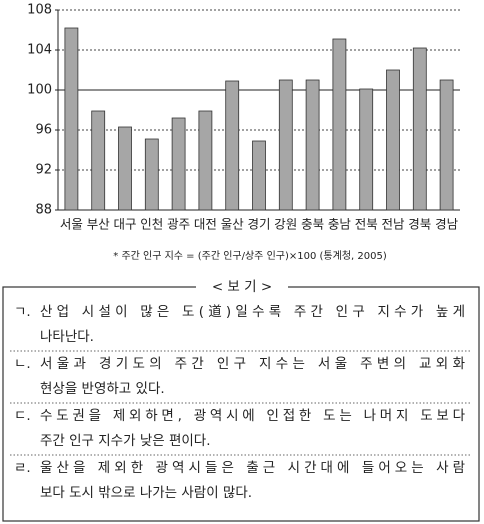  What do you see at coordinates (22, 364) in the screenshot?
I see `item-label: ㄴ.` at bounding box center [22, 364].